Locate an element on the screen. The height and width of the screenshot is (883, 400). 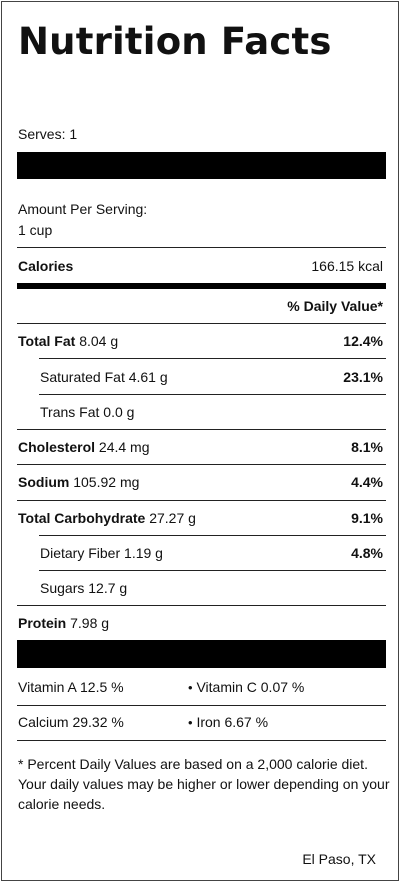
calories-label: Calories is located at coordinates (46, 266).